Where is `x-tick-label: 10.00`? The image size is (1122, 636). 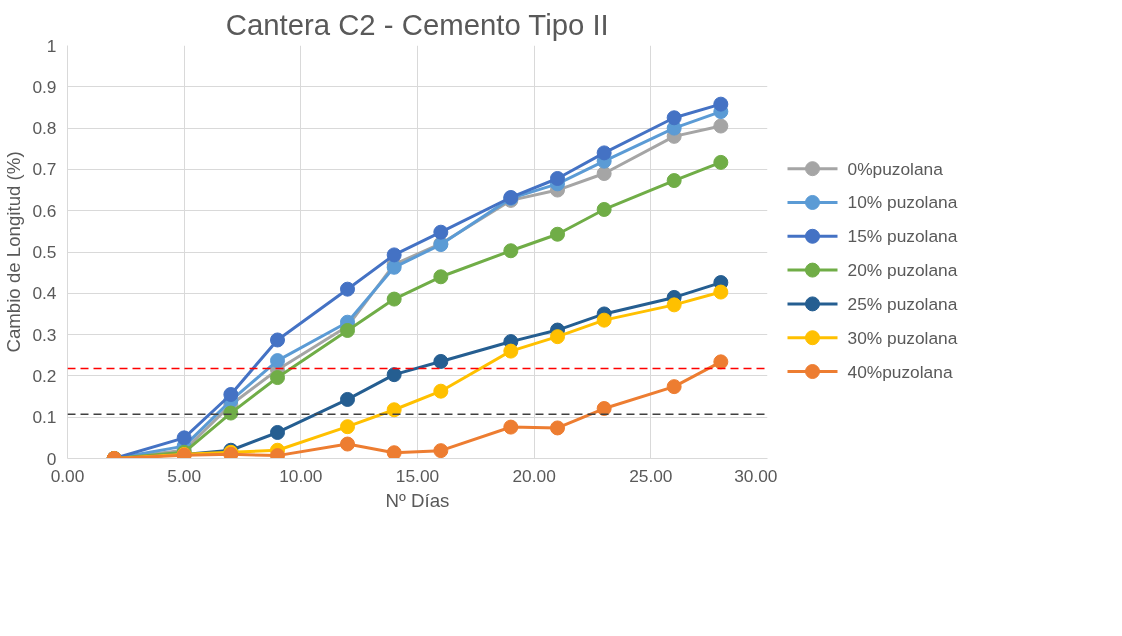
x-tick-label: 10.00 is located at coordinates (301, 475).